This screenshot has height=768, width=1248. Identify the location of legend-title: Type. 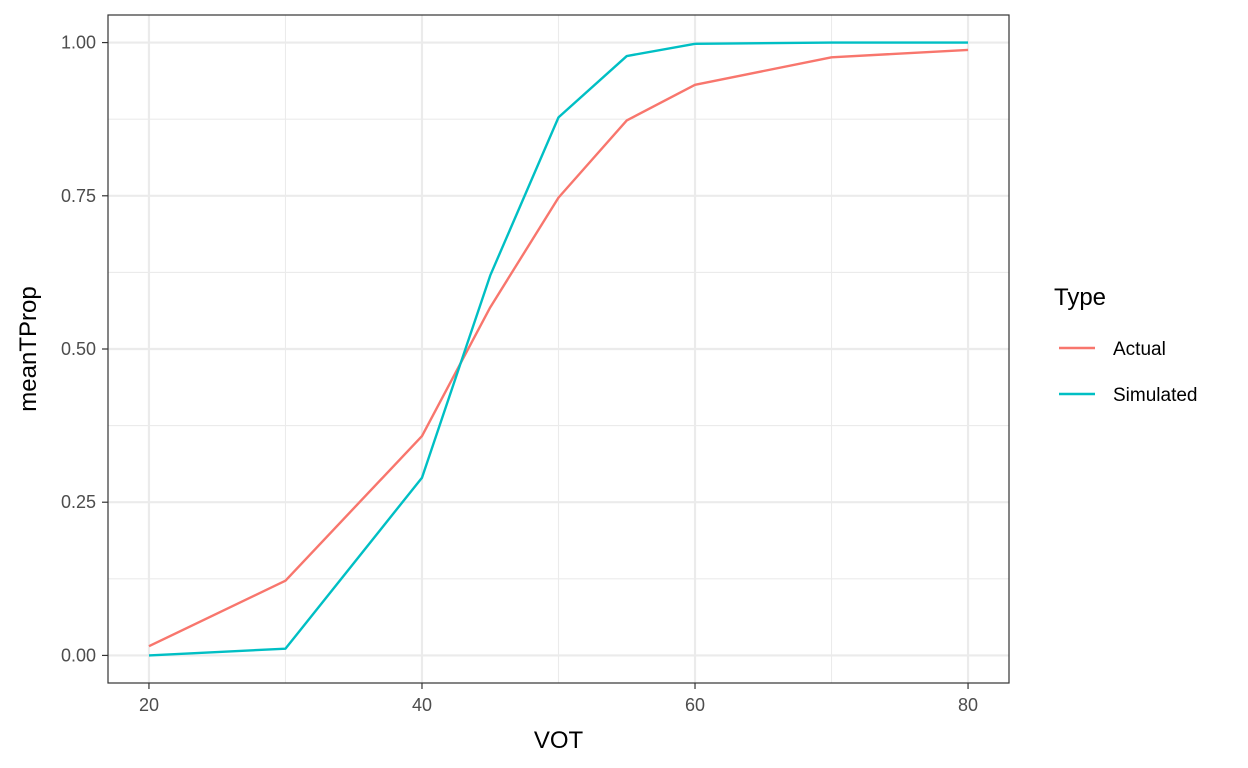
(1080, 297).